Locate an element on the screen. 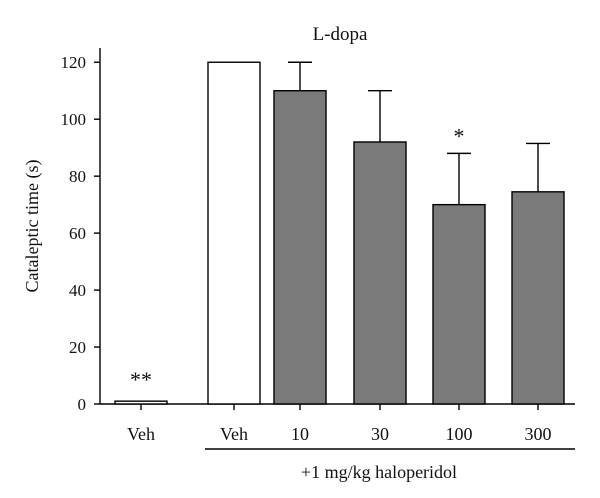 The height and width of the screenshot is (498, 600). y-tick-label-40: 40 is located at coordinates (77, 290).